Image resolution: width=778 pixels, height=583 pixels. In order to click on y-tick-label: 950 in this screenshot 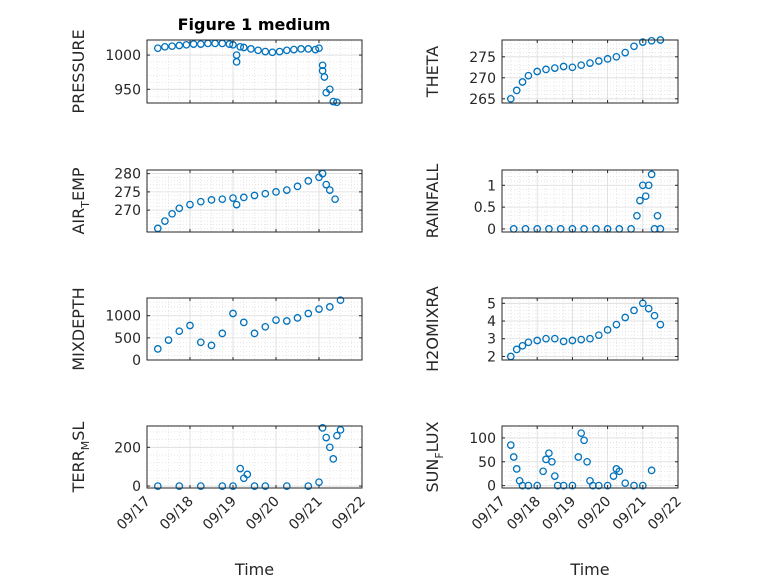, I will do `click(127, 90)`.